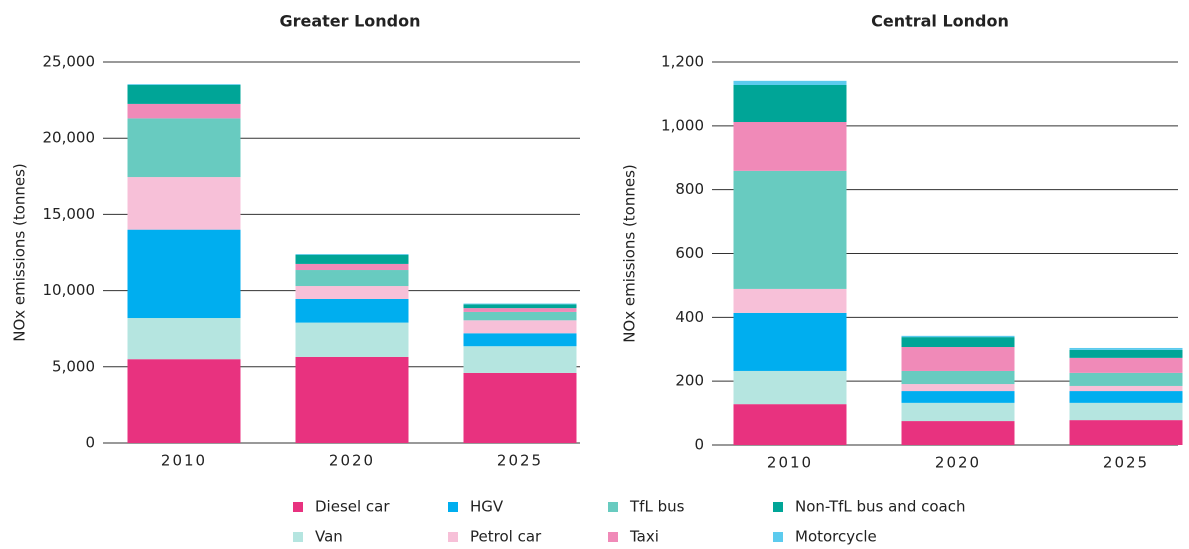 The height and width of the screenshot is (549, 1189). What do you see at coordinates (836, 537) in the screenshot?
I see `legend-label: Motorcycle` at bounding box center [836, 537].